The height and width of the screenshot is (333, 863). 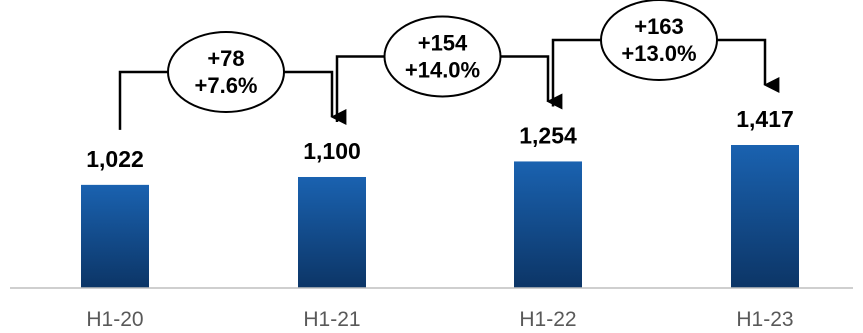 What do you see at coordinates (765, 119) in the screenshot?
I see `value-label-h1-23: 1,417` at bounding box center [765, 119].